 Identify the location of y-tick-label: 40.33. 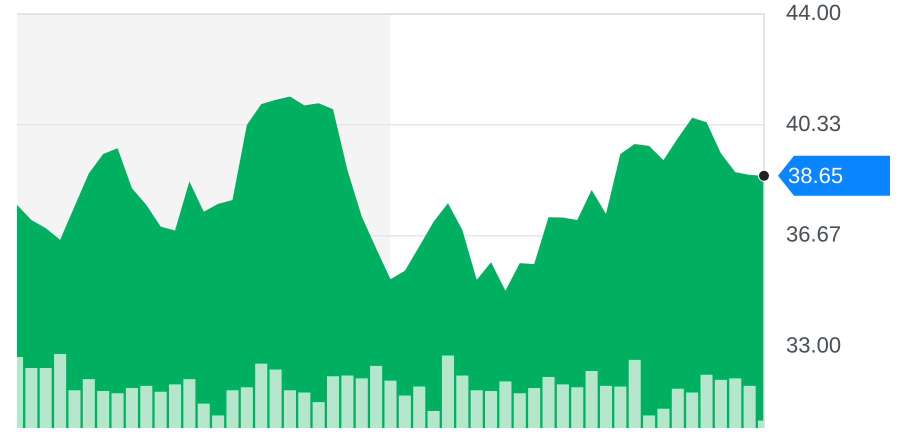
(814, 123).